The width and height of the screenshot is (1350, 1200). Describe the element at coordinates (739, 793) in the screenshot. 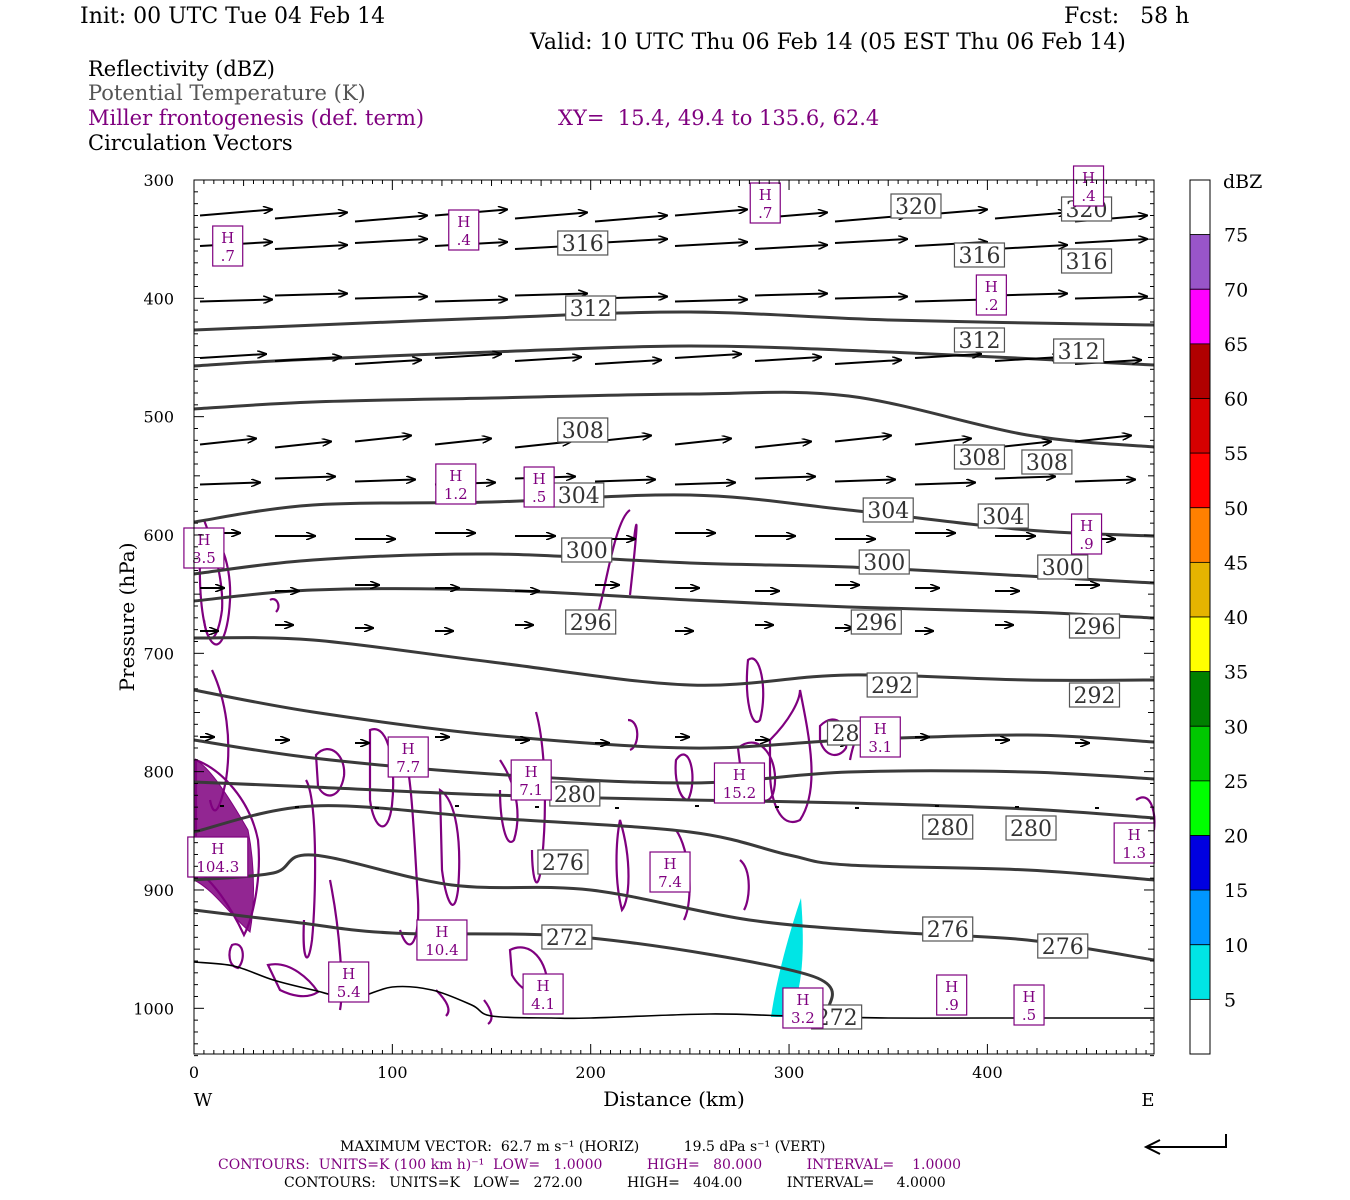

I see `frontogenesis-max-value: 15.2` at that location.